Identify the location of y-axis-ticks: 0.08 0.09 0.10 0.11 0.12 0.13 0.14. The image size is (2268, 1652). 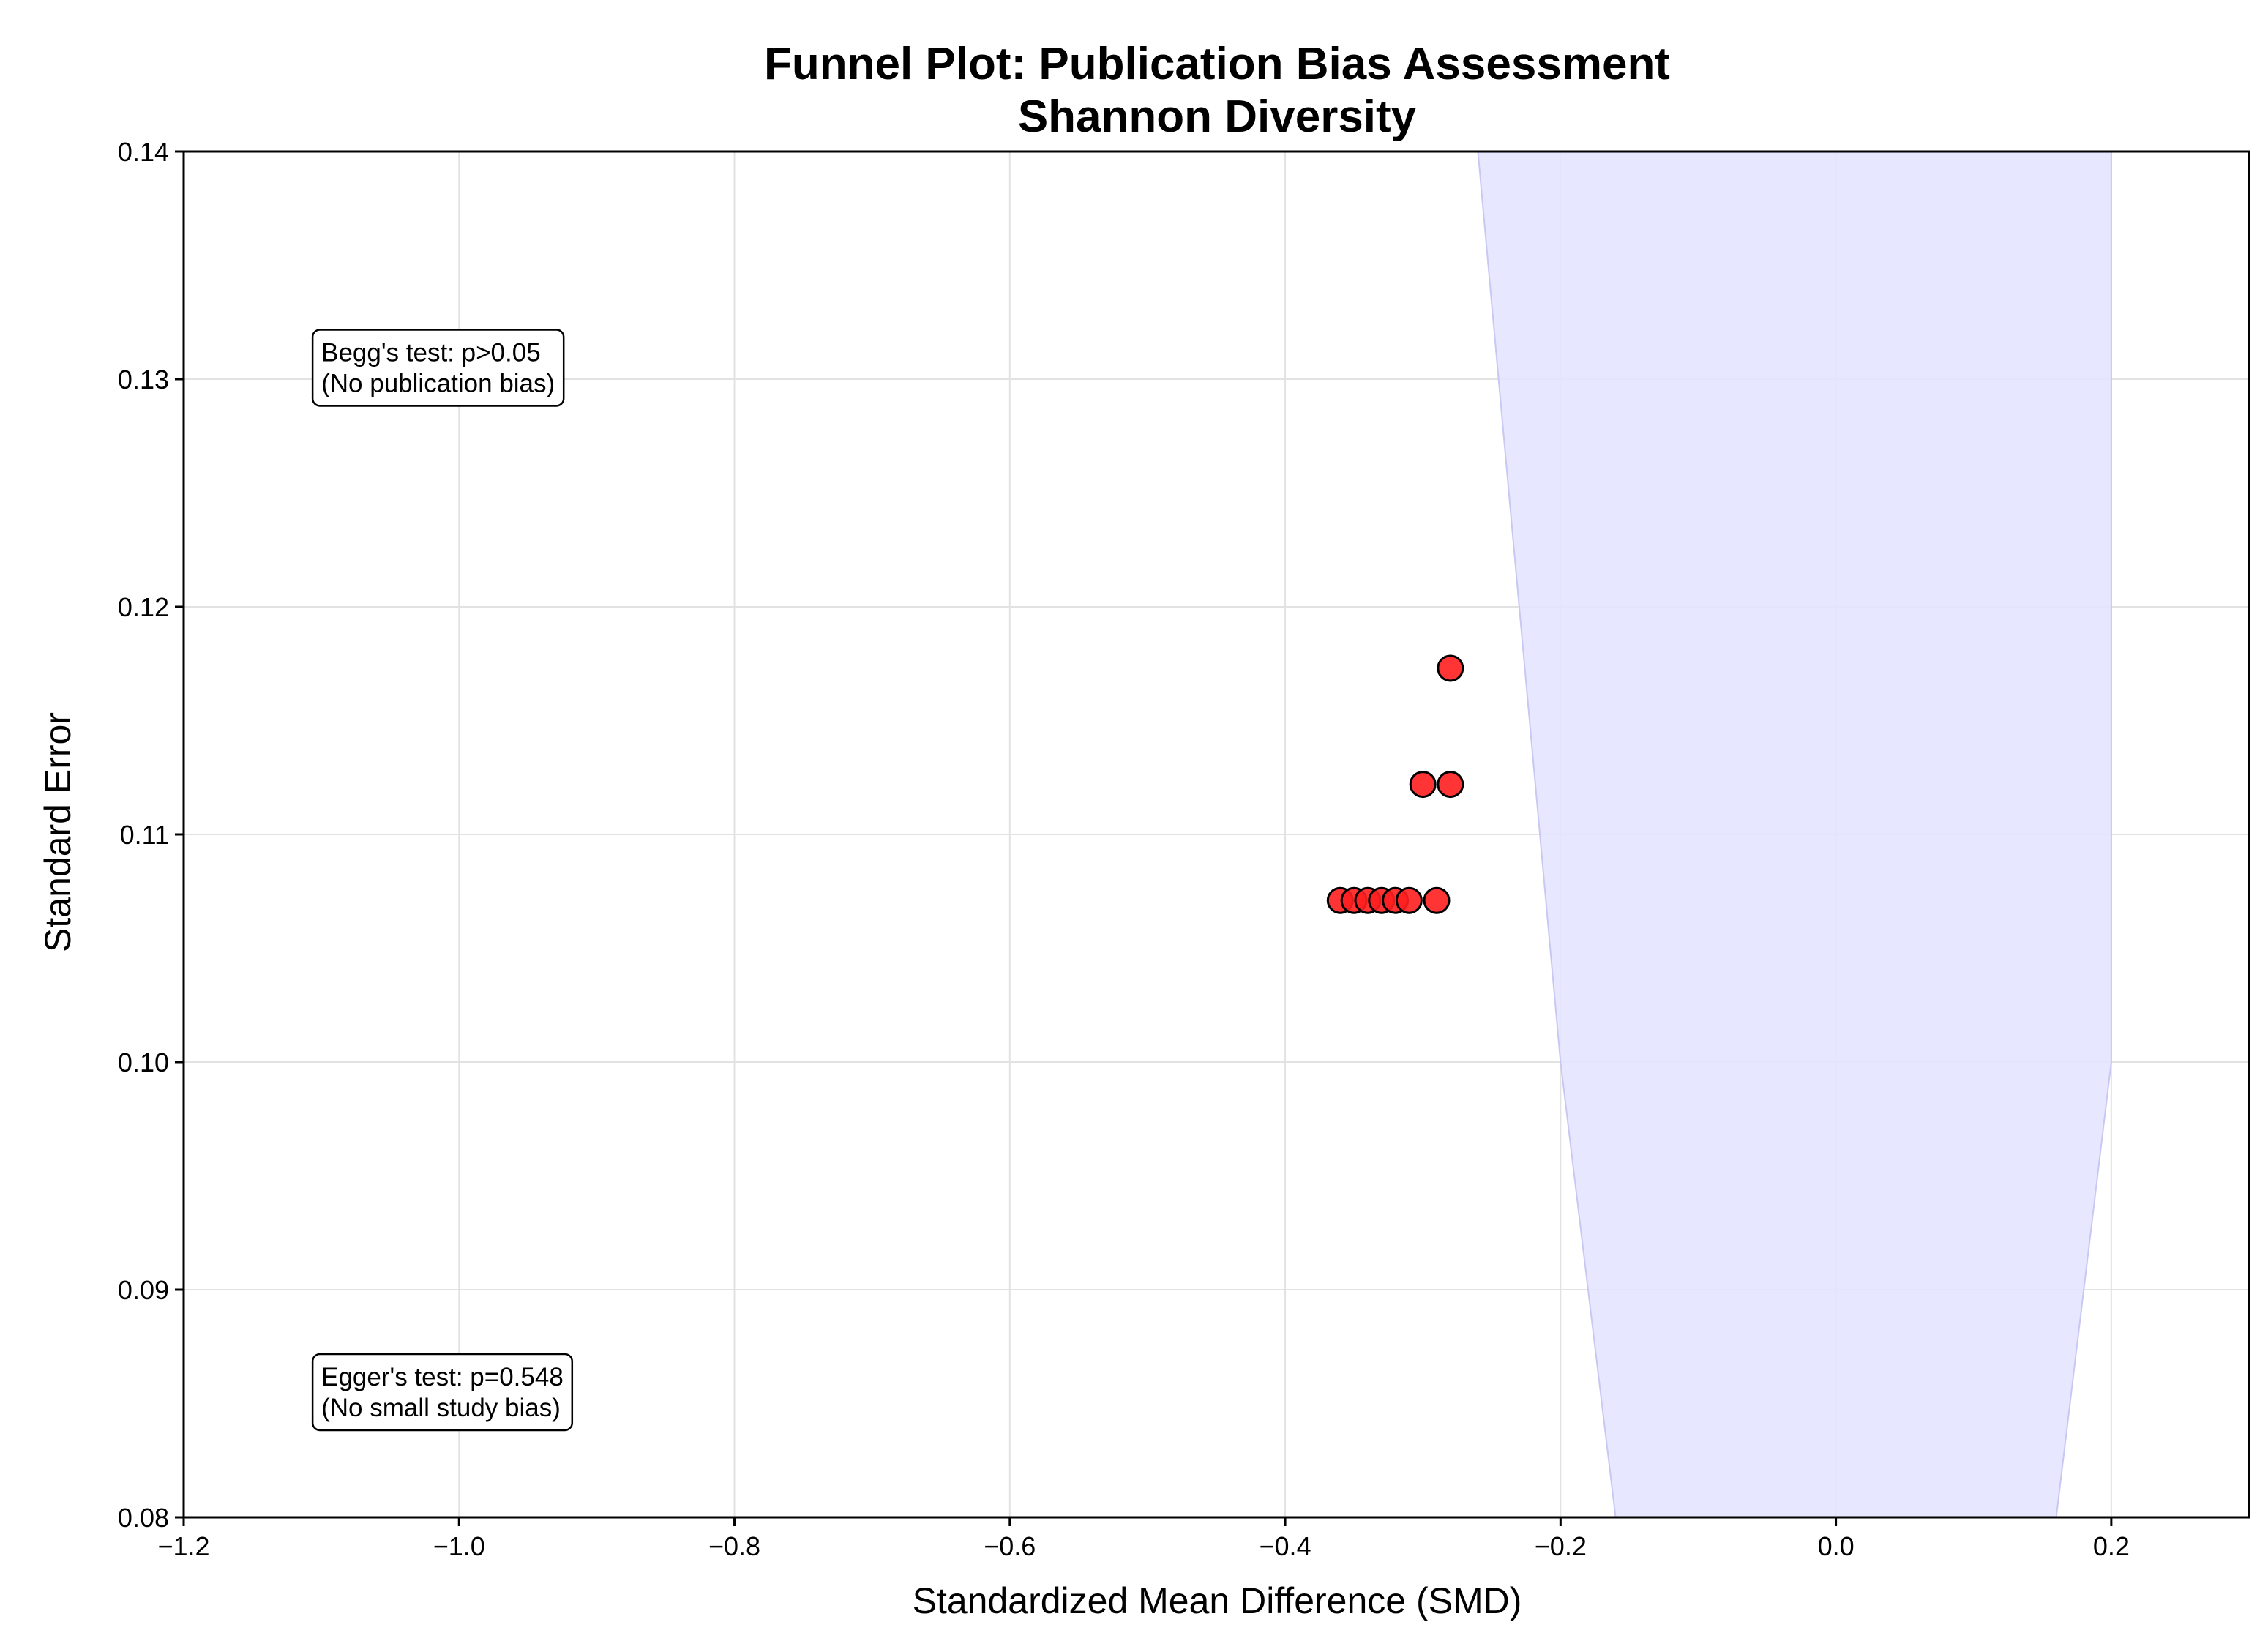
(151, 835).